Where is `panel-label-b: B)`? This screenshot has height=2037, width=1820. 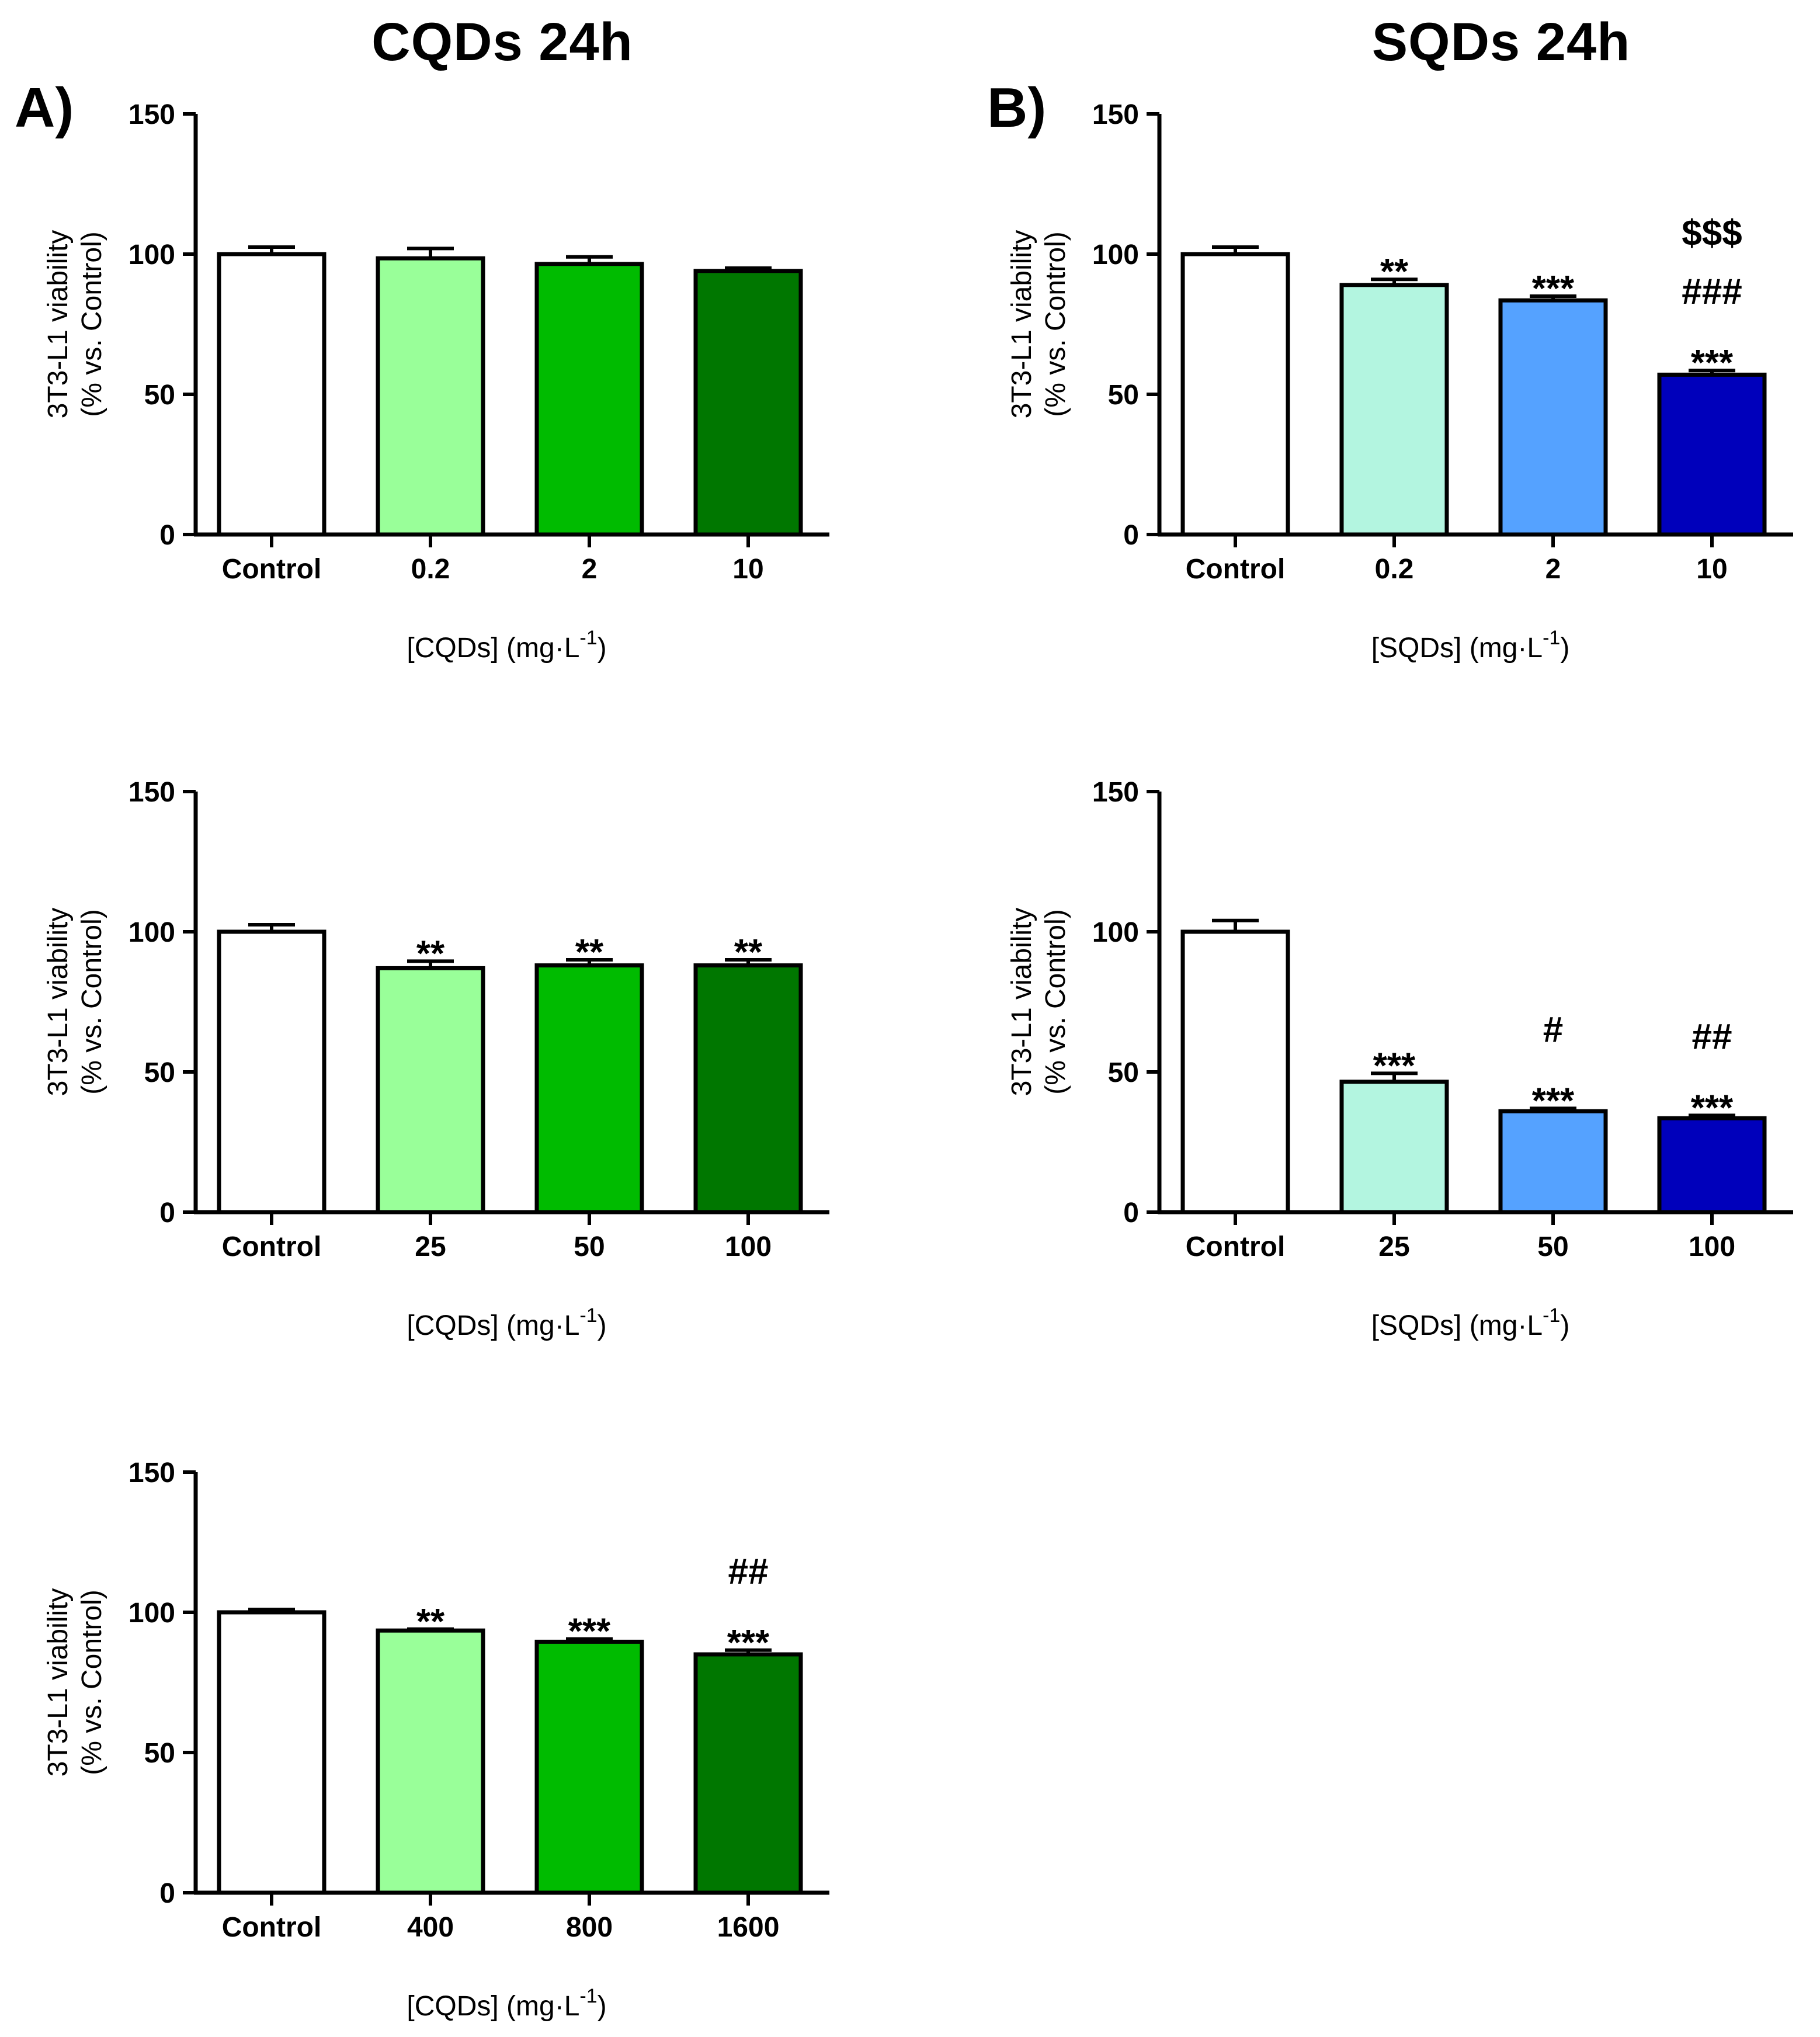 panel-label-b: B) is located at coordinates (1017, 108).